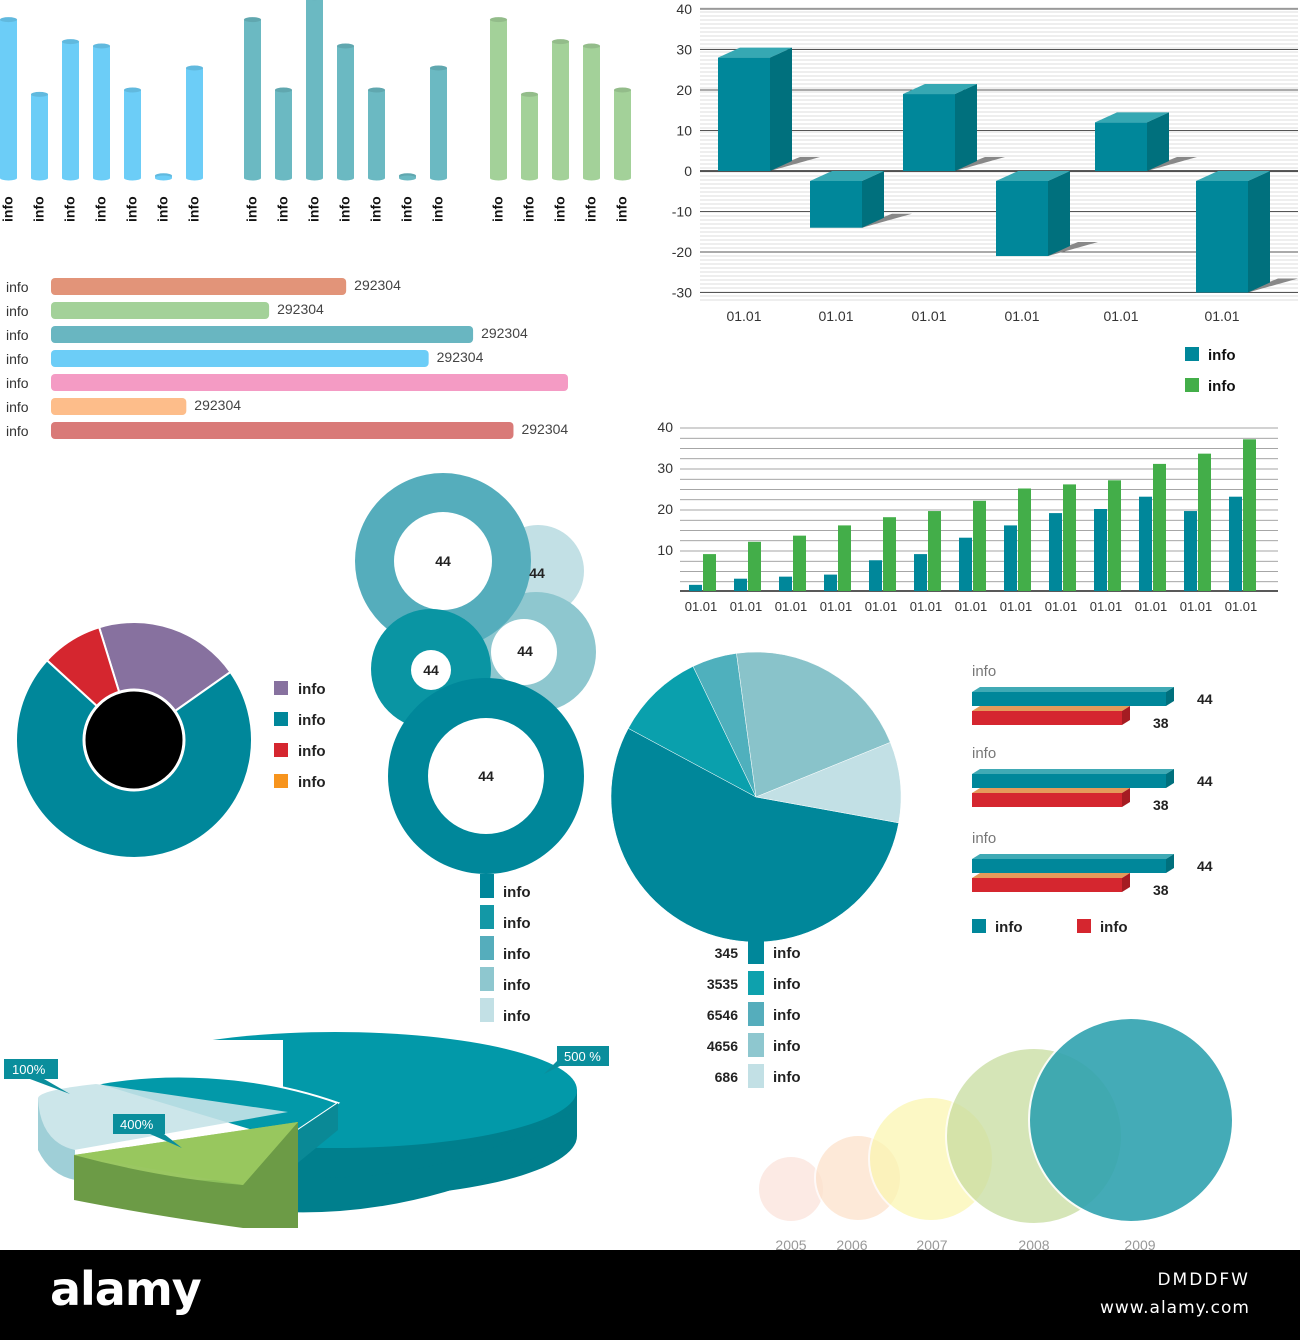 This screenshot has width=1300, height=1340. What do you see at coordinates (558, 1067) in the screenshot?
I see `callout-pointer` at bounding box center [558, 1067].